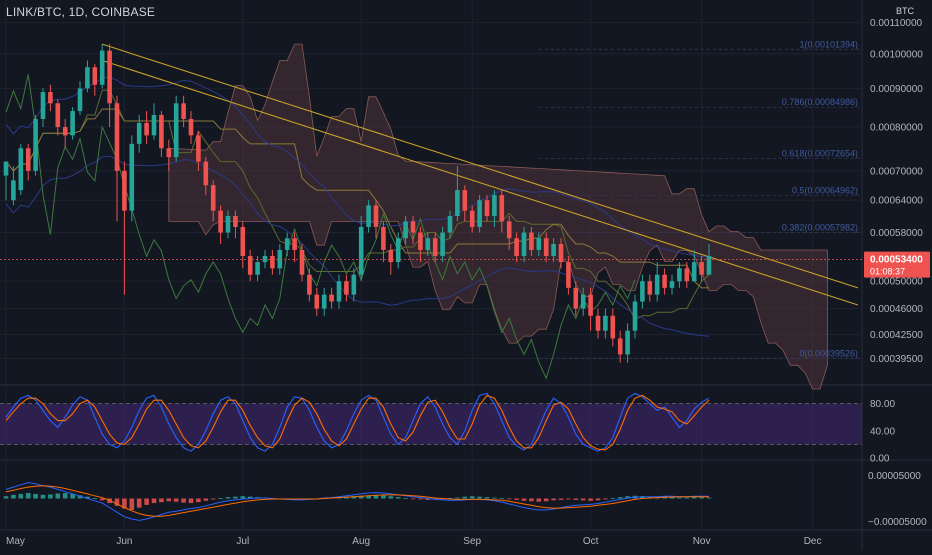 This screenshot has width=932, height=555. I want to click on month-label: Nov, so click(702, 541).